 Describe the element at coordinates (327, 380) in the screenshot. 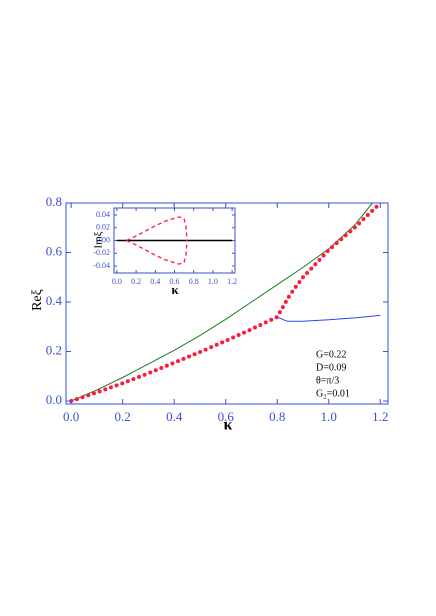

I see `annotation: θ=π/3` at that location.